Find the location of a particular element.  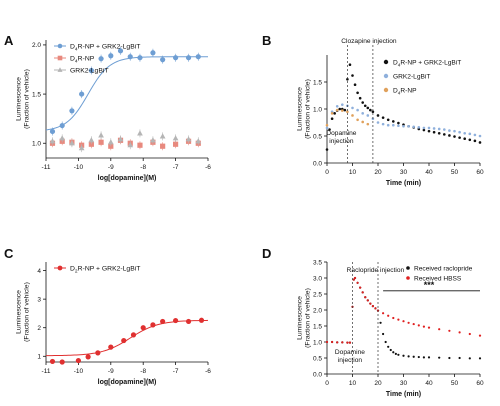

y-tick-label: 3.0 is located at coordinates (317, 278).